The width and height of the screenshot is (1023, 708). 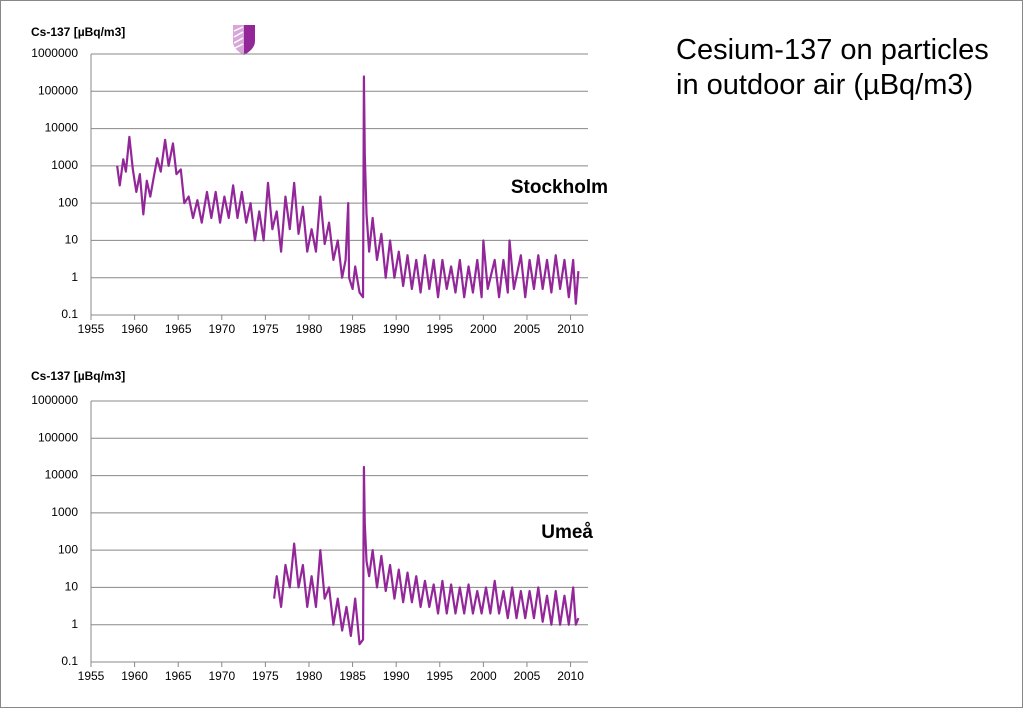 I want to click on series-label: Stockholm, so click(x=559, y=187).